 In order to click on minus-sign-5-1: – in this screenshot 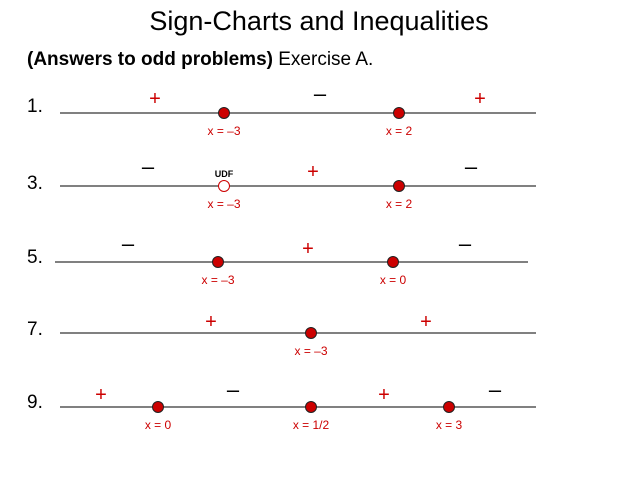, I will do `click(128, 243)`.